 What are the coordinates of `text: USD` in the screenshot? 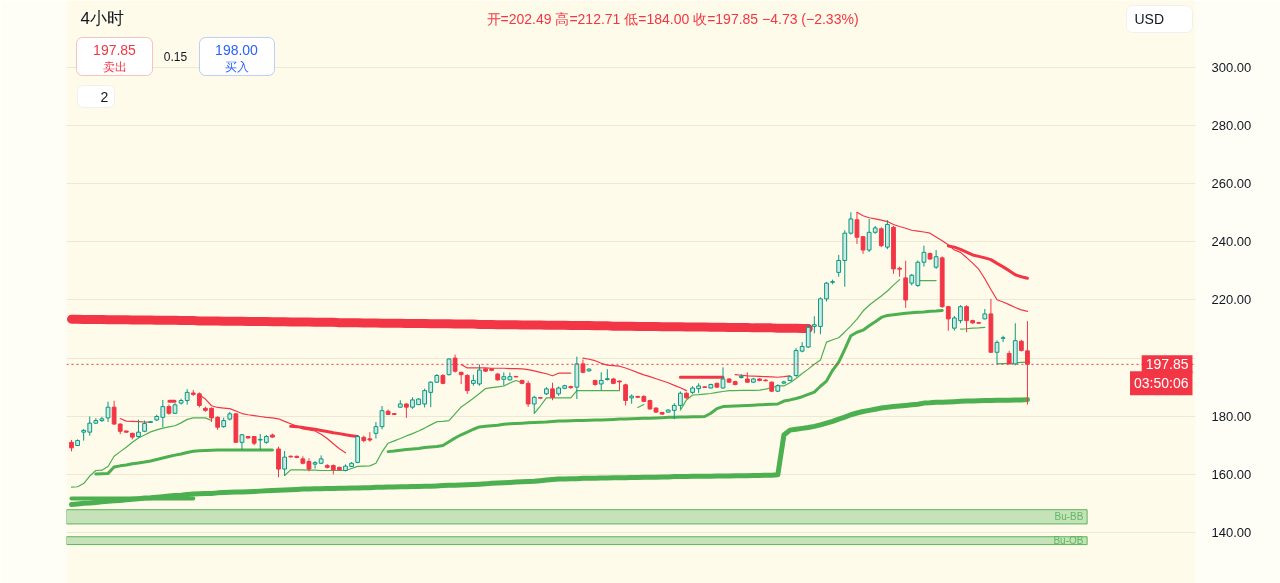 It's located at (1149, 18).